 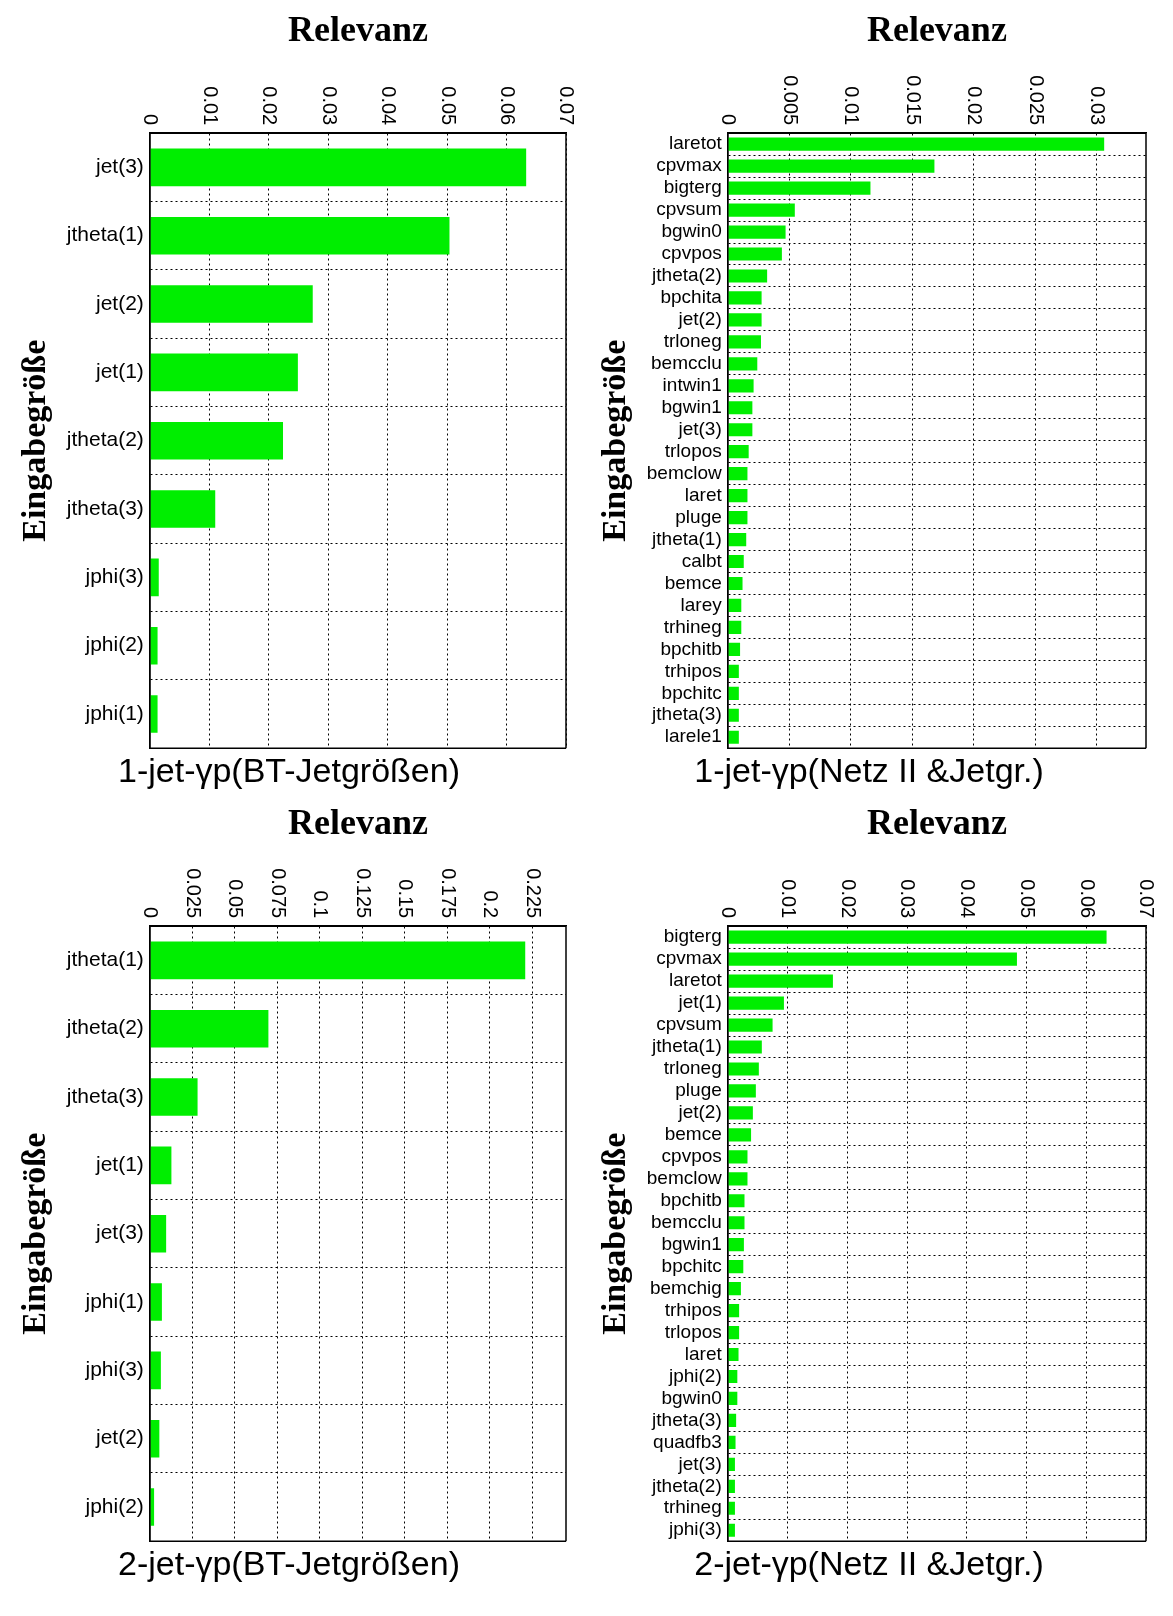 I want to click on y-tick-label: bemcclu, so click(x=686, y=363).